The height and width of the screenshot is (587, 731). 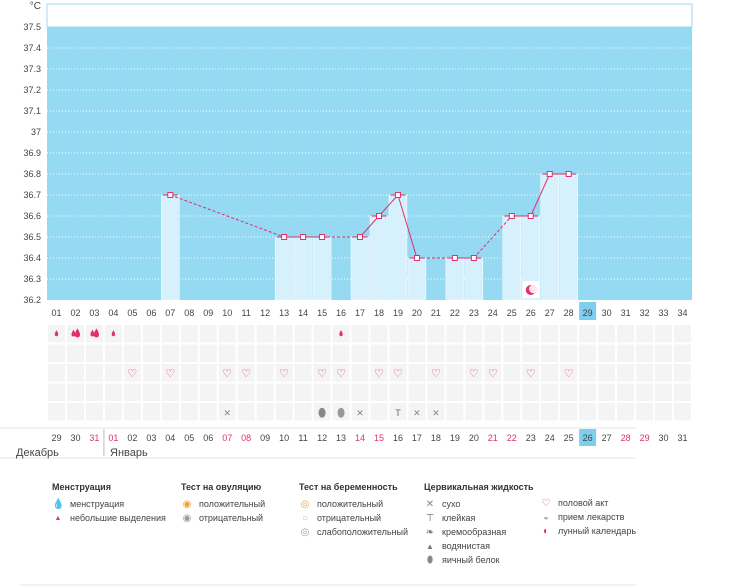 What do you see at coordinates (645, 313) in the screenshot?
I see `cycle-day-label: 32` at bounding box center [645, 313].